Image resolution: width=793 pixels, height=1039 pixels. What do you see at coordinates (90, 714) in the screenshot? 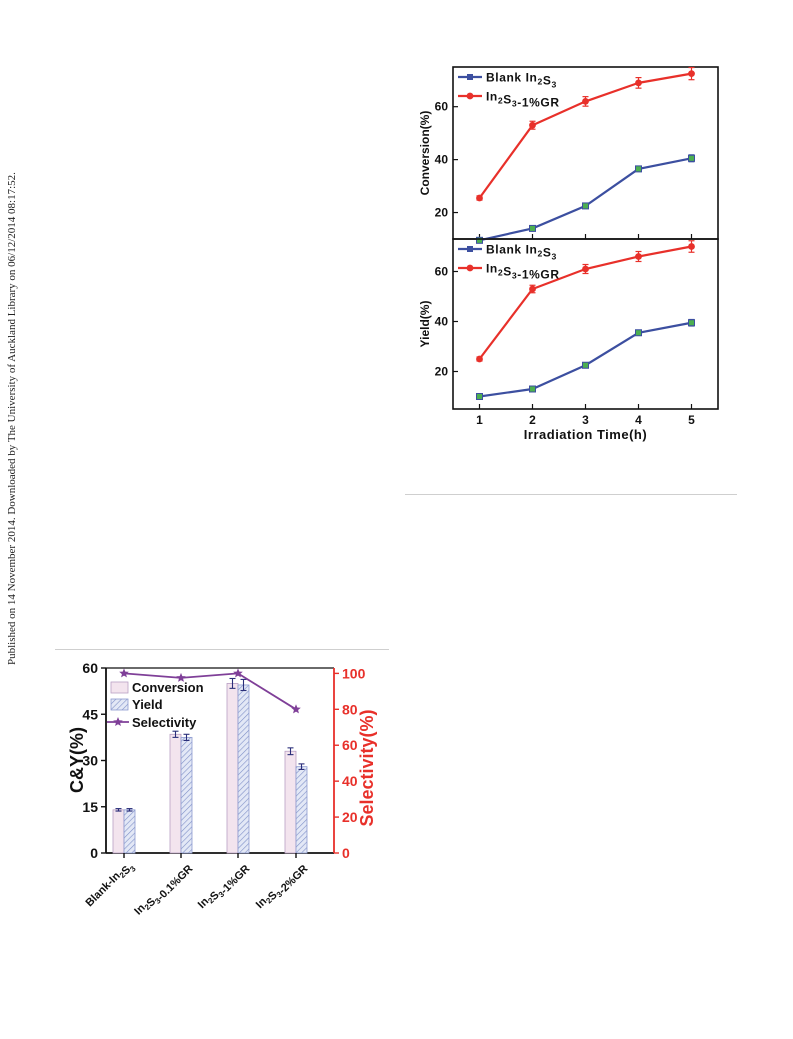
I see `y-tick-label: 45` at bounding box center [90, 714].